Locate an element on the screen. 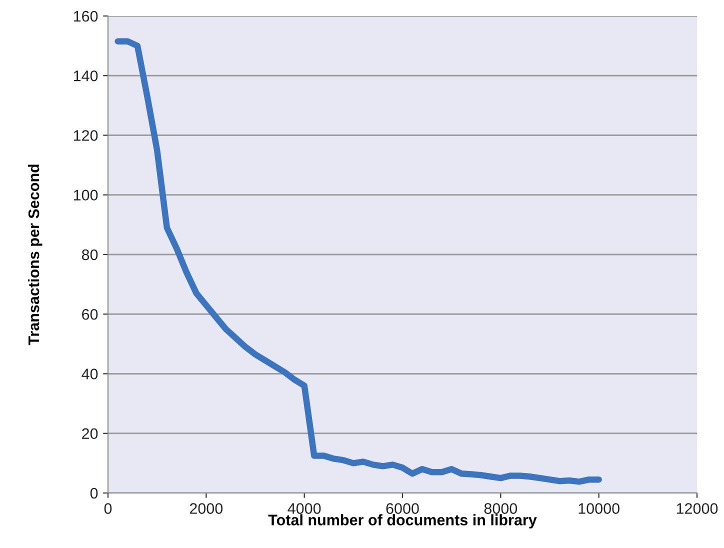  x-tick-label: 10000 is located at coordinates (599, 508).